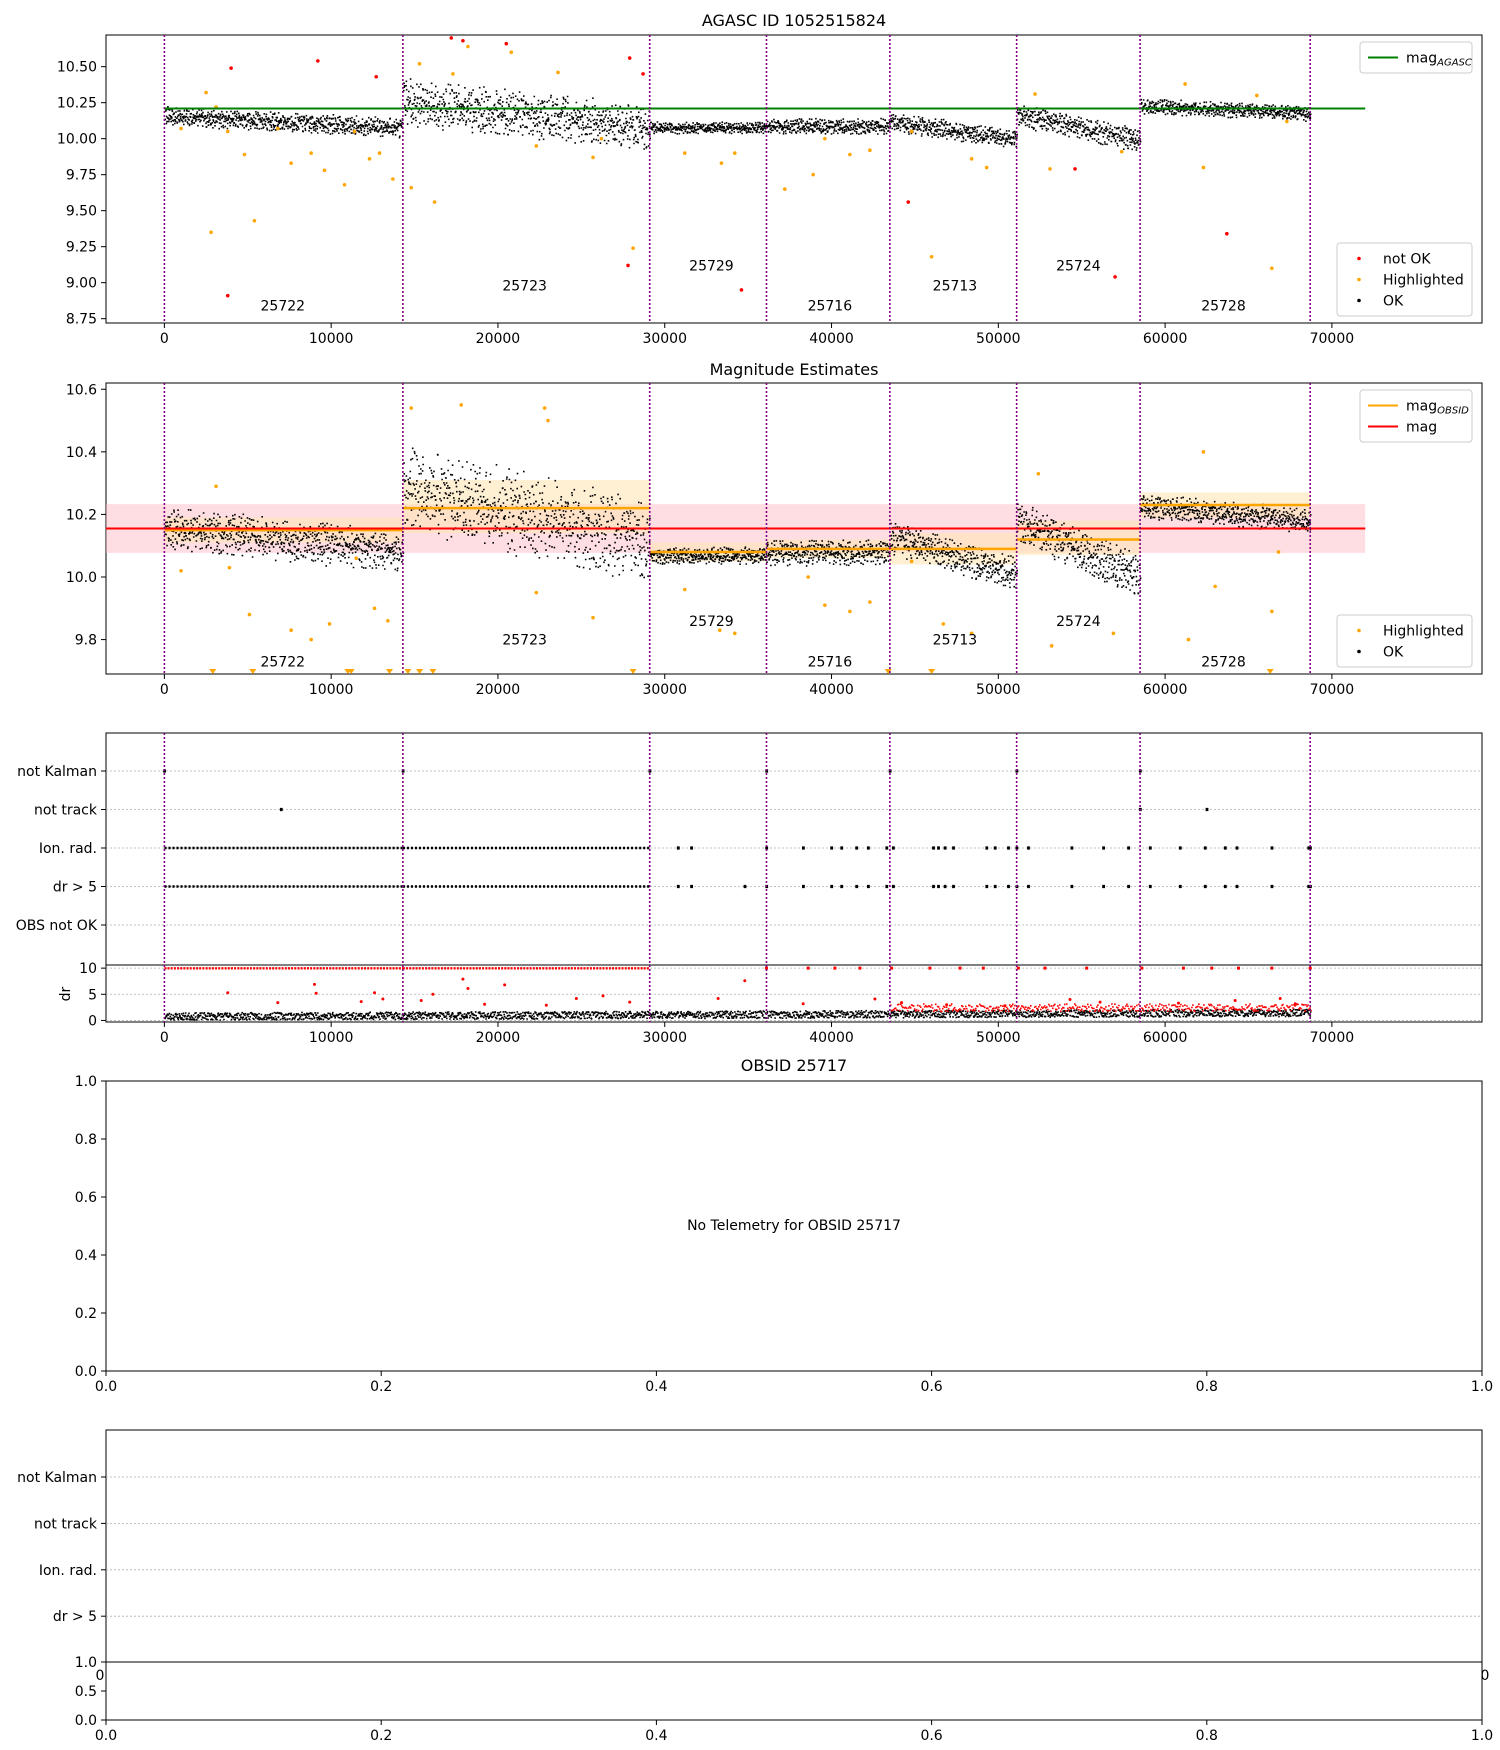  What do you see at coordinates (81, 320) in the screenshot?
I see `agasc-ytick-label: 8.75` at bounding box center [81, 320].